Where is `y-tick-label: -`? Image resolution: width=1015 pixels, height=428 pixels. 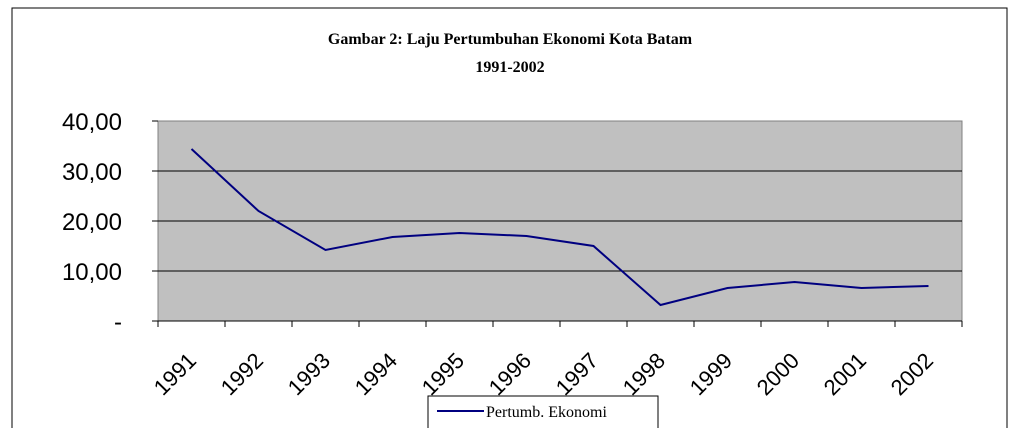
y-tick-label: - is located at coordinates (118, 322).